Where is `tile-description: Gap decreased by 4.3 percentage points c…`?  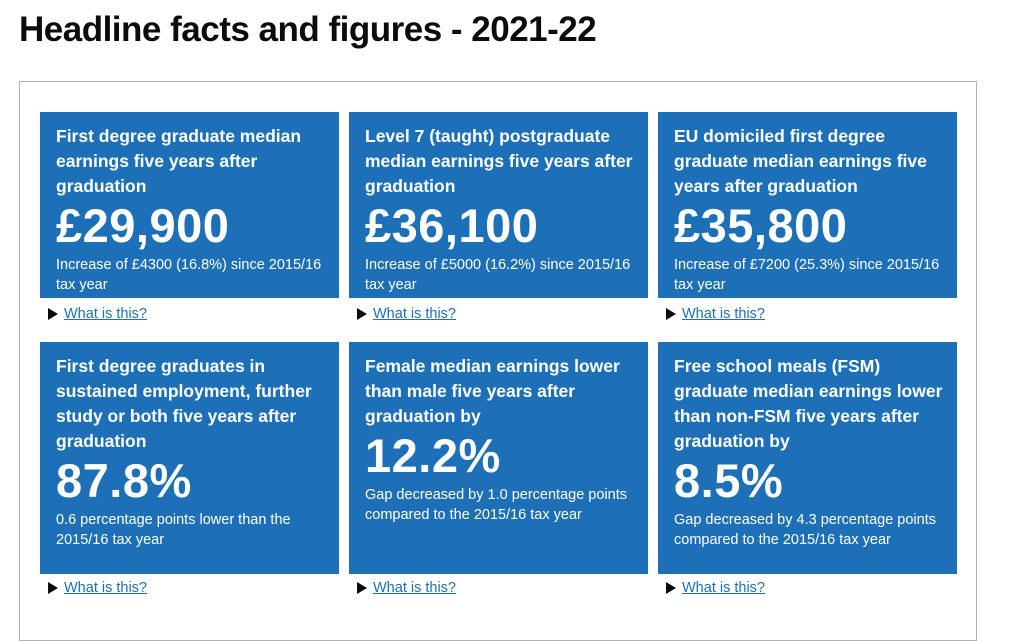
tile-description: Gap decreased by 4.3 percentage points c… is located at coordinates (805, 530).